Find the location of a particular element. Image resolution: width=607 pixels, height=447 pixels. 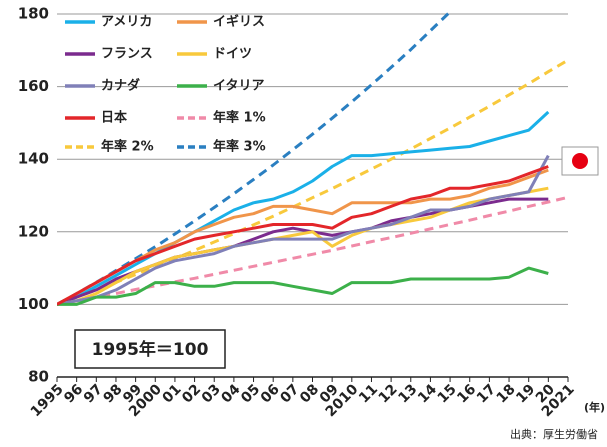

legend-label: イギリス is located at coordinates (239, 22).